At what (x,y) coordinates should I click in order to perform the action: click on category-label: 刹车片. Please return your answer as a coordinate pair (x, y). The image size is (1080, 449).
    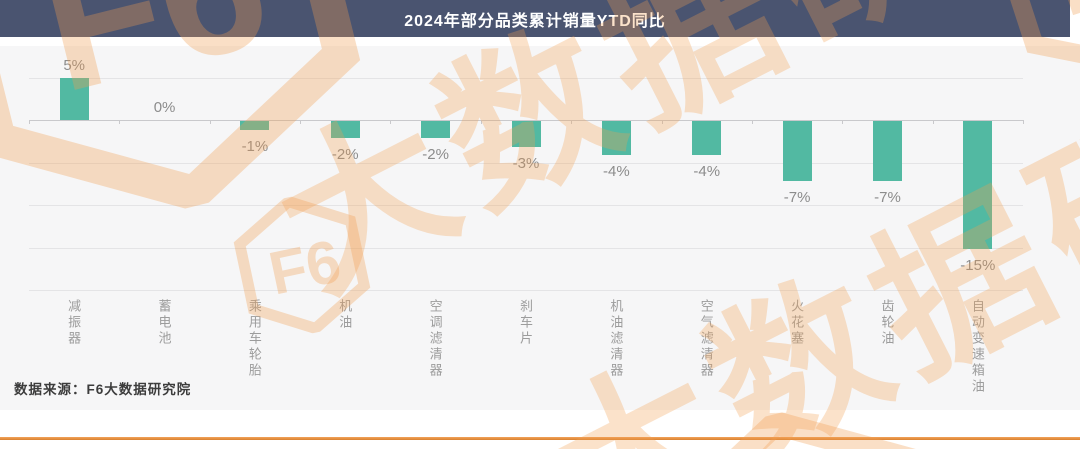
    Looking at the image, I should click on (525, 323).